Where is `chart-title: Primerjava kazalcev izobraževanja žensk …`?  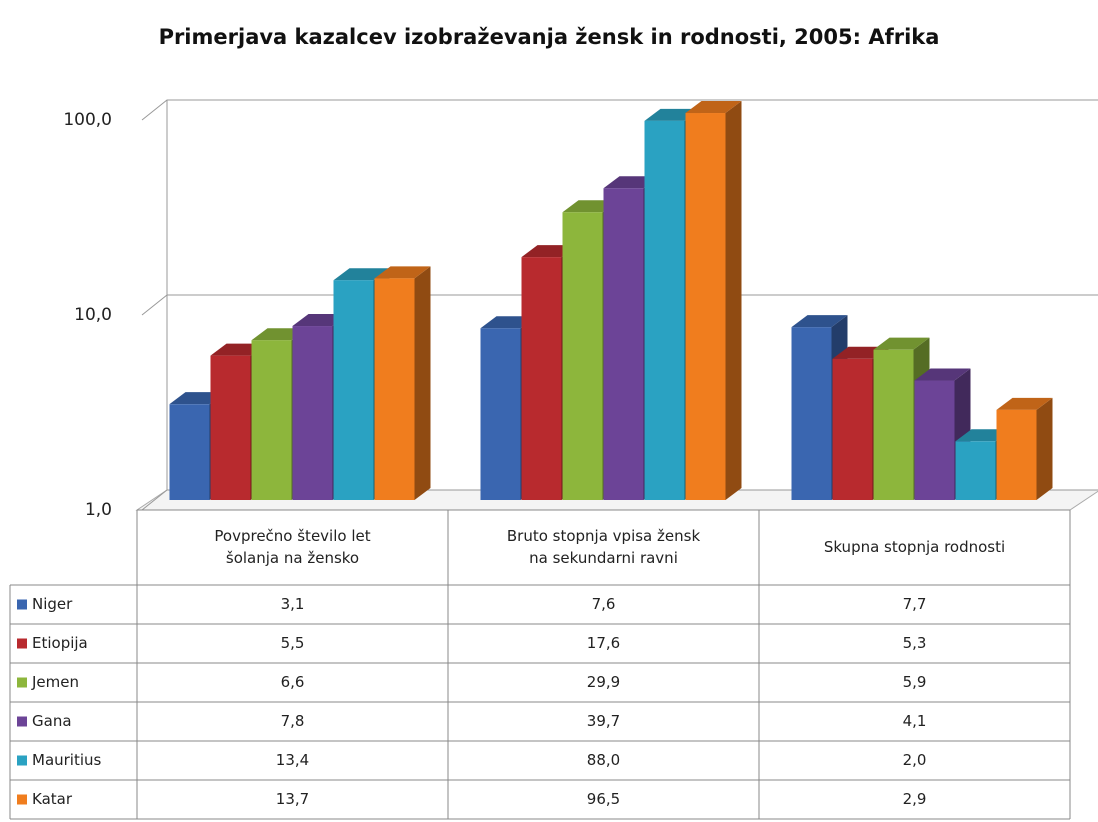
chart-title: Primerjava kazalcev izobraževanja žensk … is located at coordinates (549, 37).